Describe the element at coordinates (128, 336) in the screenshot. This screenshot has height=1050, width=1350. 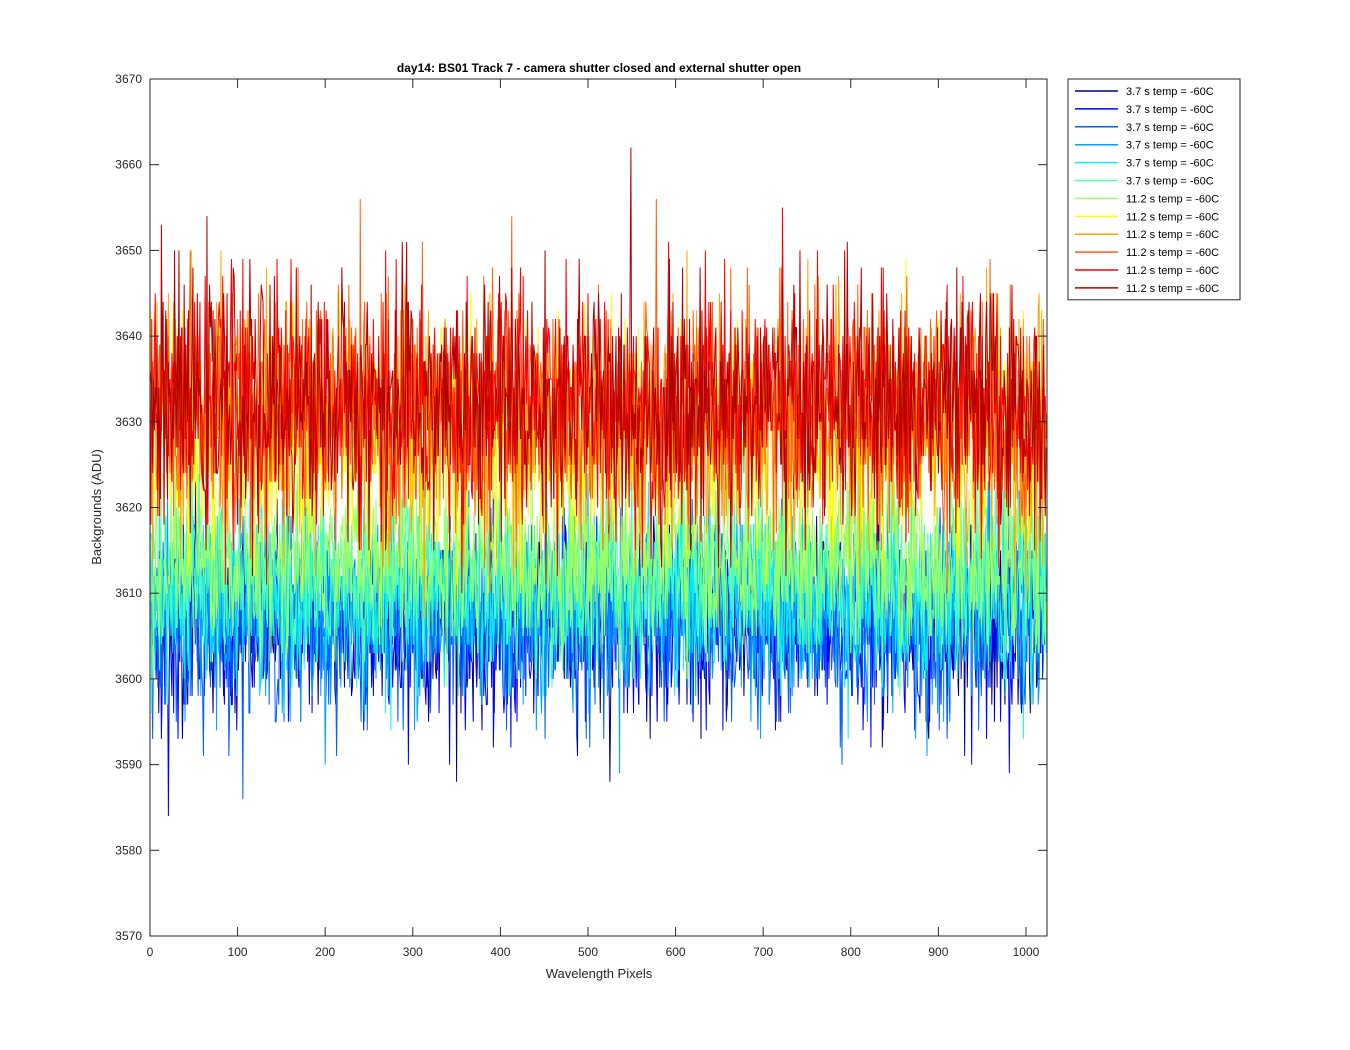
I see `y-tick-label: 3640` at that location.